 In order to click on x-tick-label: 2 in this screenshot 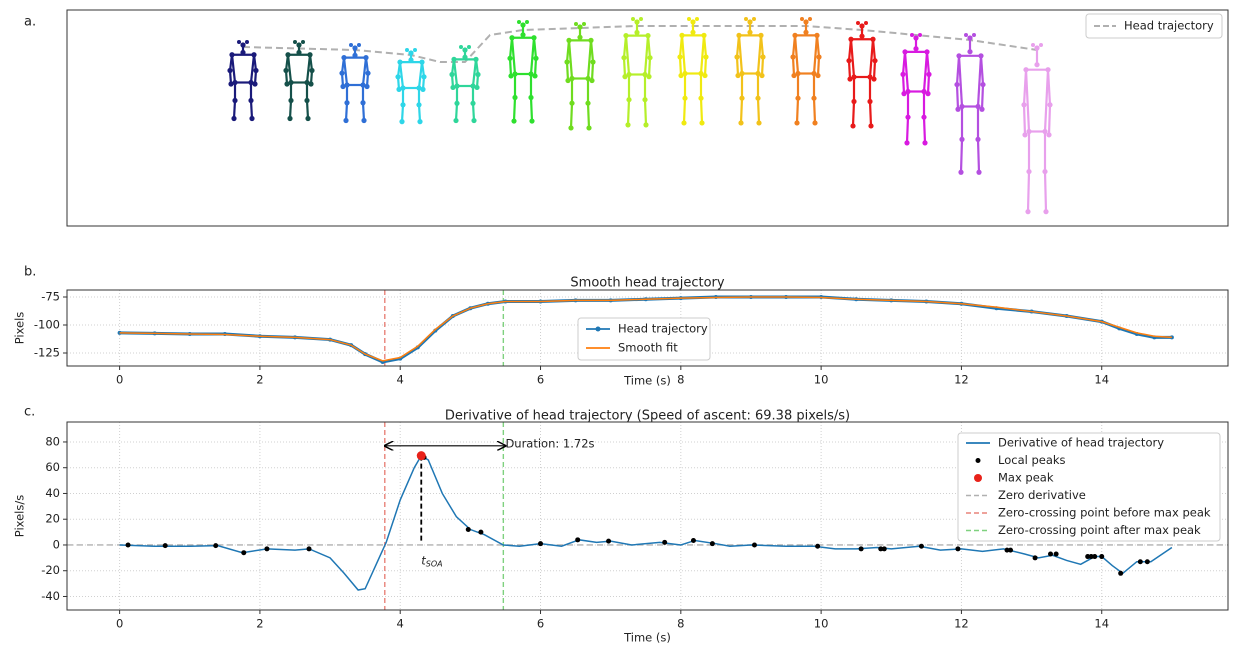, I will do `click(259, 380)`.